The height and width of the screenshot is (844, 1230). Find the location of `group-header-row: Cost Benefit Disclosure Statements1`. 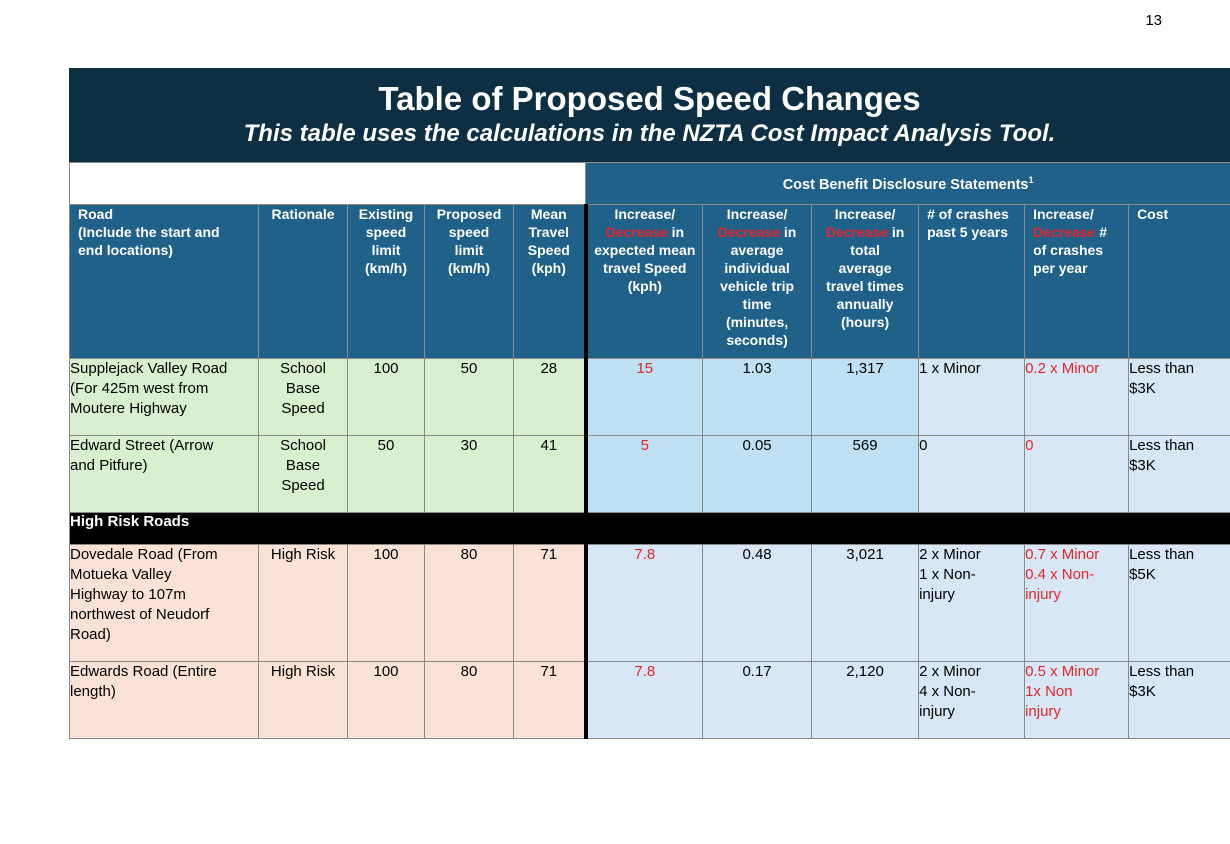

group-header-row: Cost Benefit Disclosure Statements1 is located at coordinates (649, 183).